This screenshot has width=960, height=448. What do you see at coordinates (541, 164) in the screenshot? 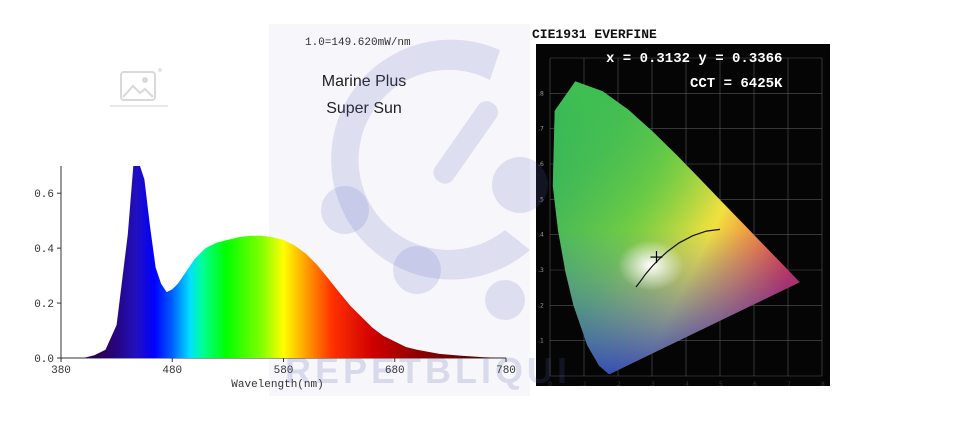
I see `cie-y-tick-label: .6` at bounding box center [541, 164].